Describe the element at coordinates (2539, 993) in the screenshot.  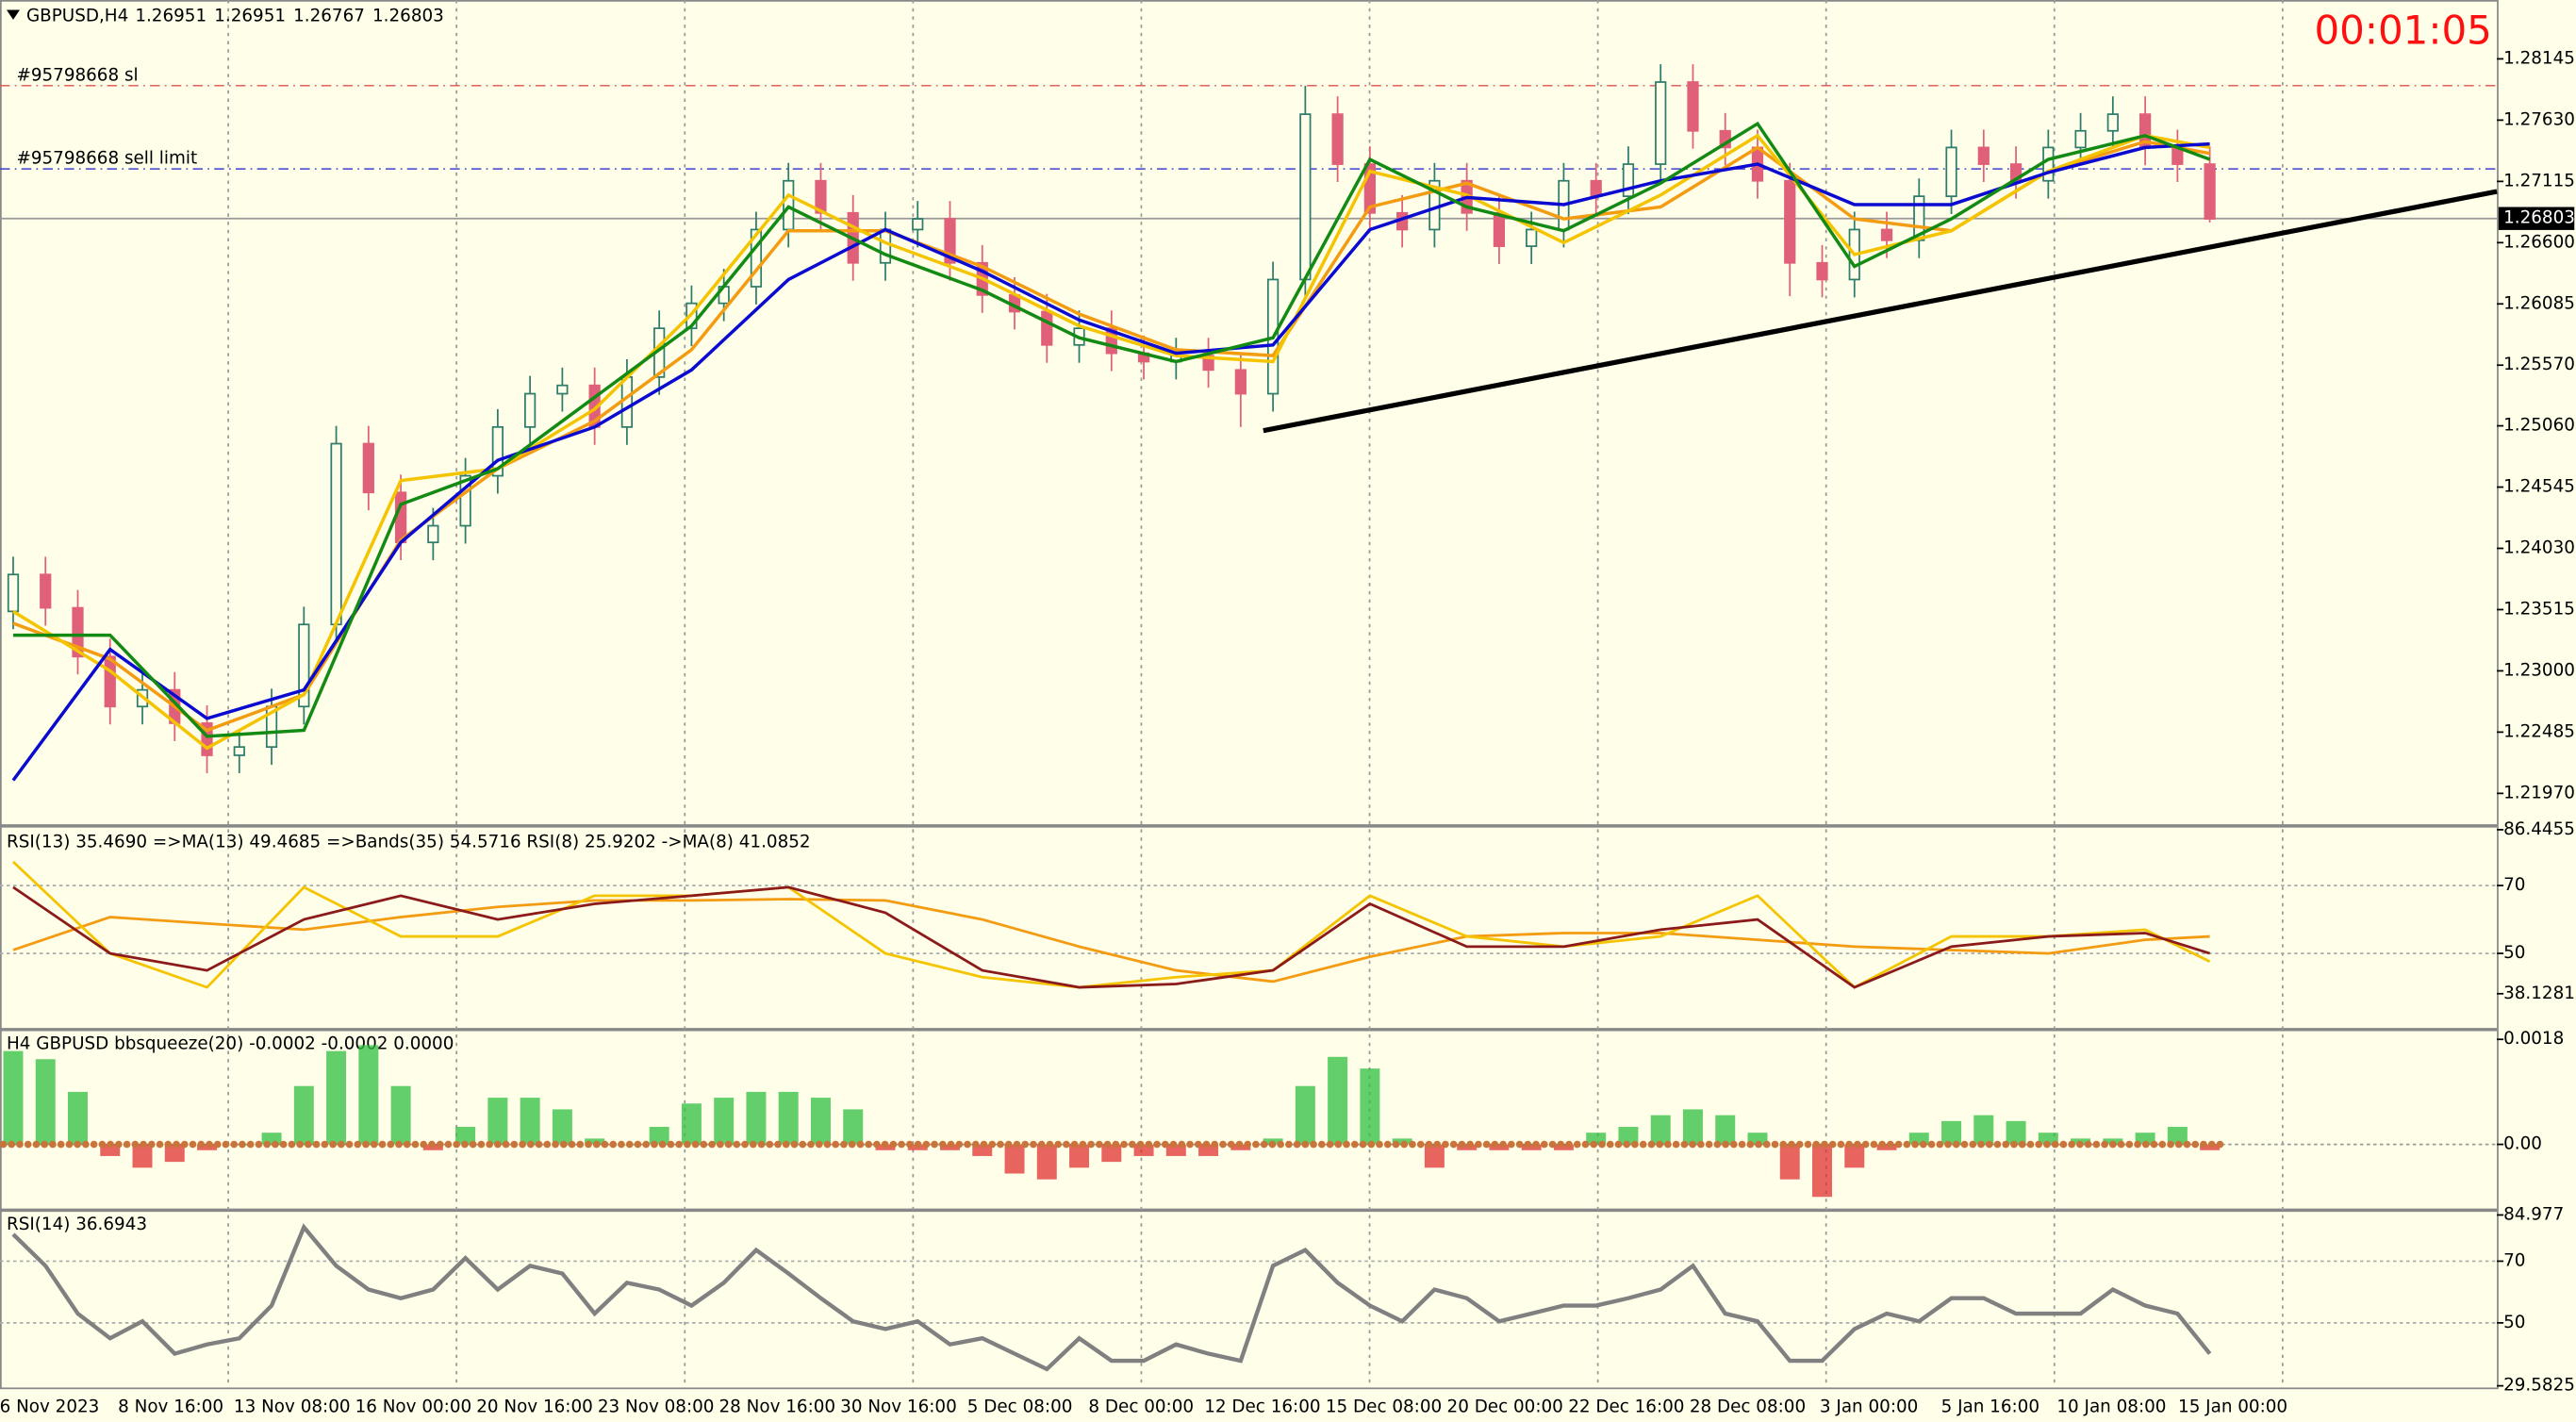
I see `indicator-tick-label: 38.1281` at that location.